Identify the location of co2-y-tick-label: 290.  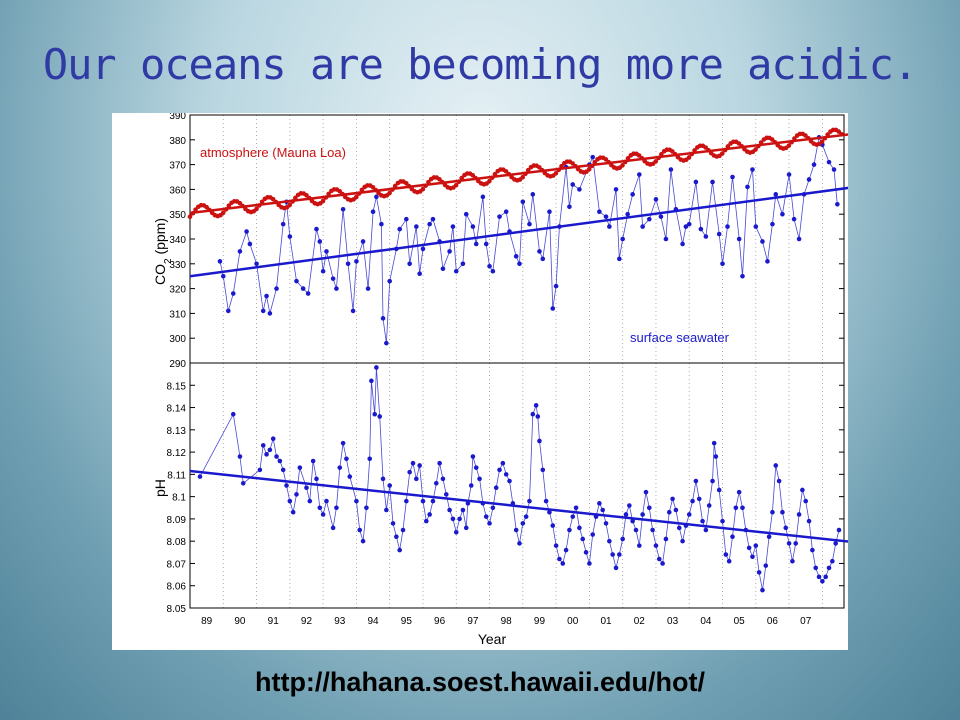
(177, 364).